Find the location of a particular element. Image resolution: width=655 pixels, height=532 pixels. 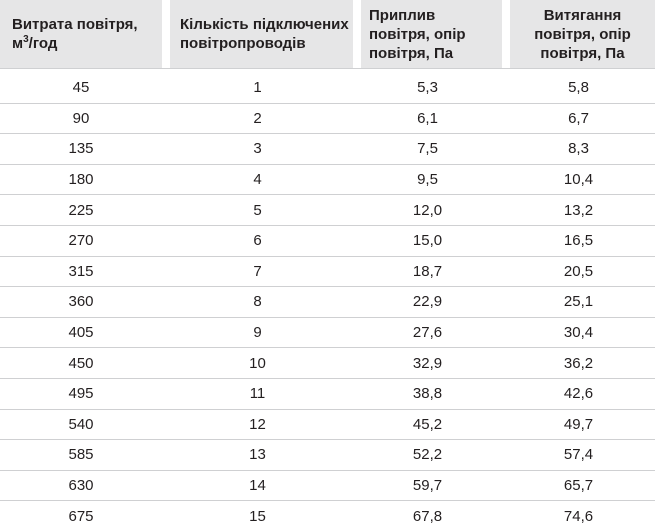

table-row: 630 14 59,7 65,7 is located at coordinates (327, 486).